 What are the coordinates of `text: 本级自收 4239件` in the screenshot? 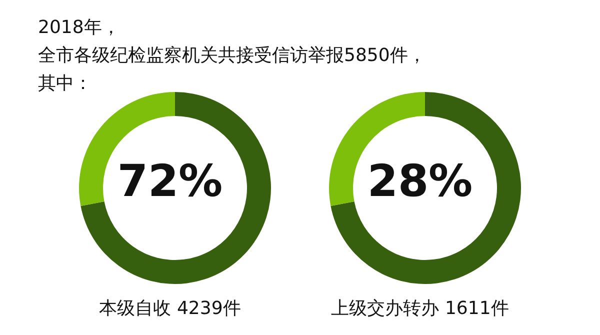 It's located at (170, 308).